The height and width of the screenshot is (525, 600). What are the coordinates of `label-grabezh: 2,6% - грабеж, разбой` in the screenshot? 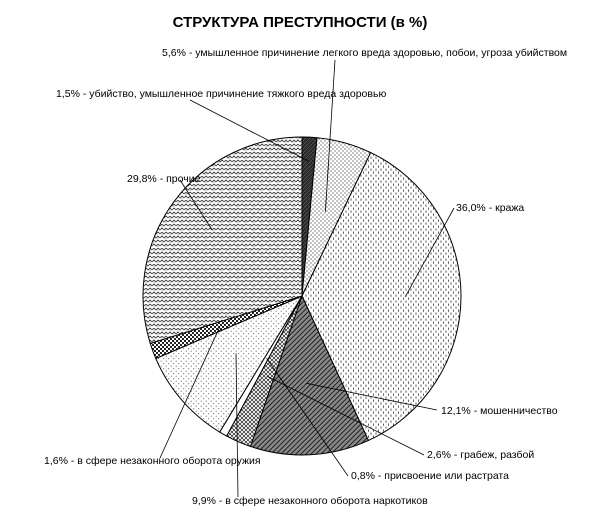 It's located at (480, 455).